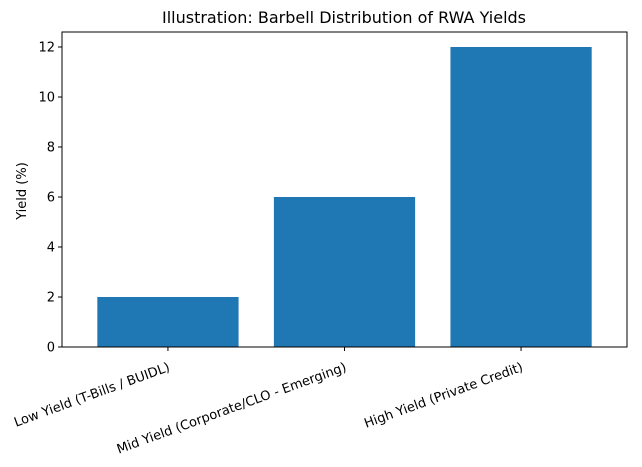 The height and width of the screenshot is (467, 642). I want to click on y-axis-label: Yield (%), so click(22, 191).